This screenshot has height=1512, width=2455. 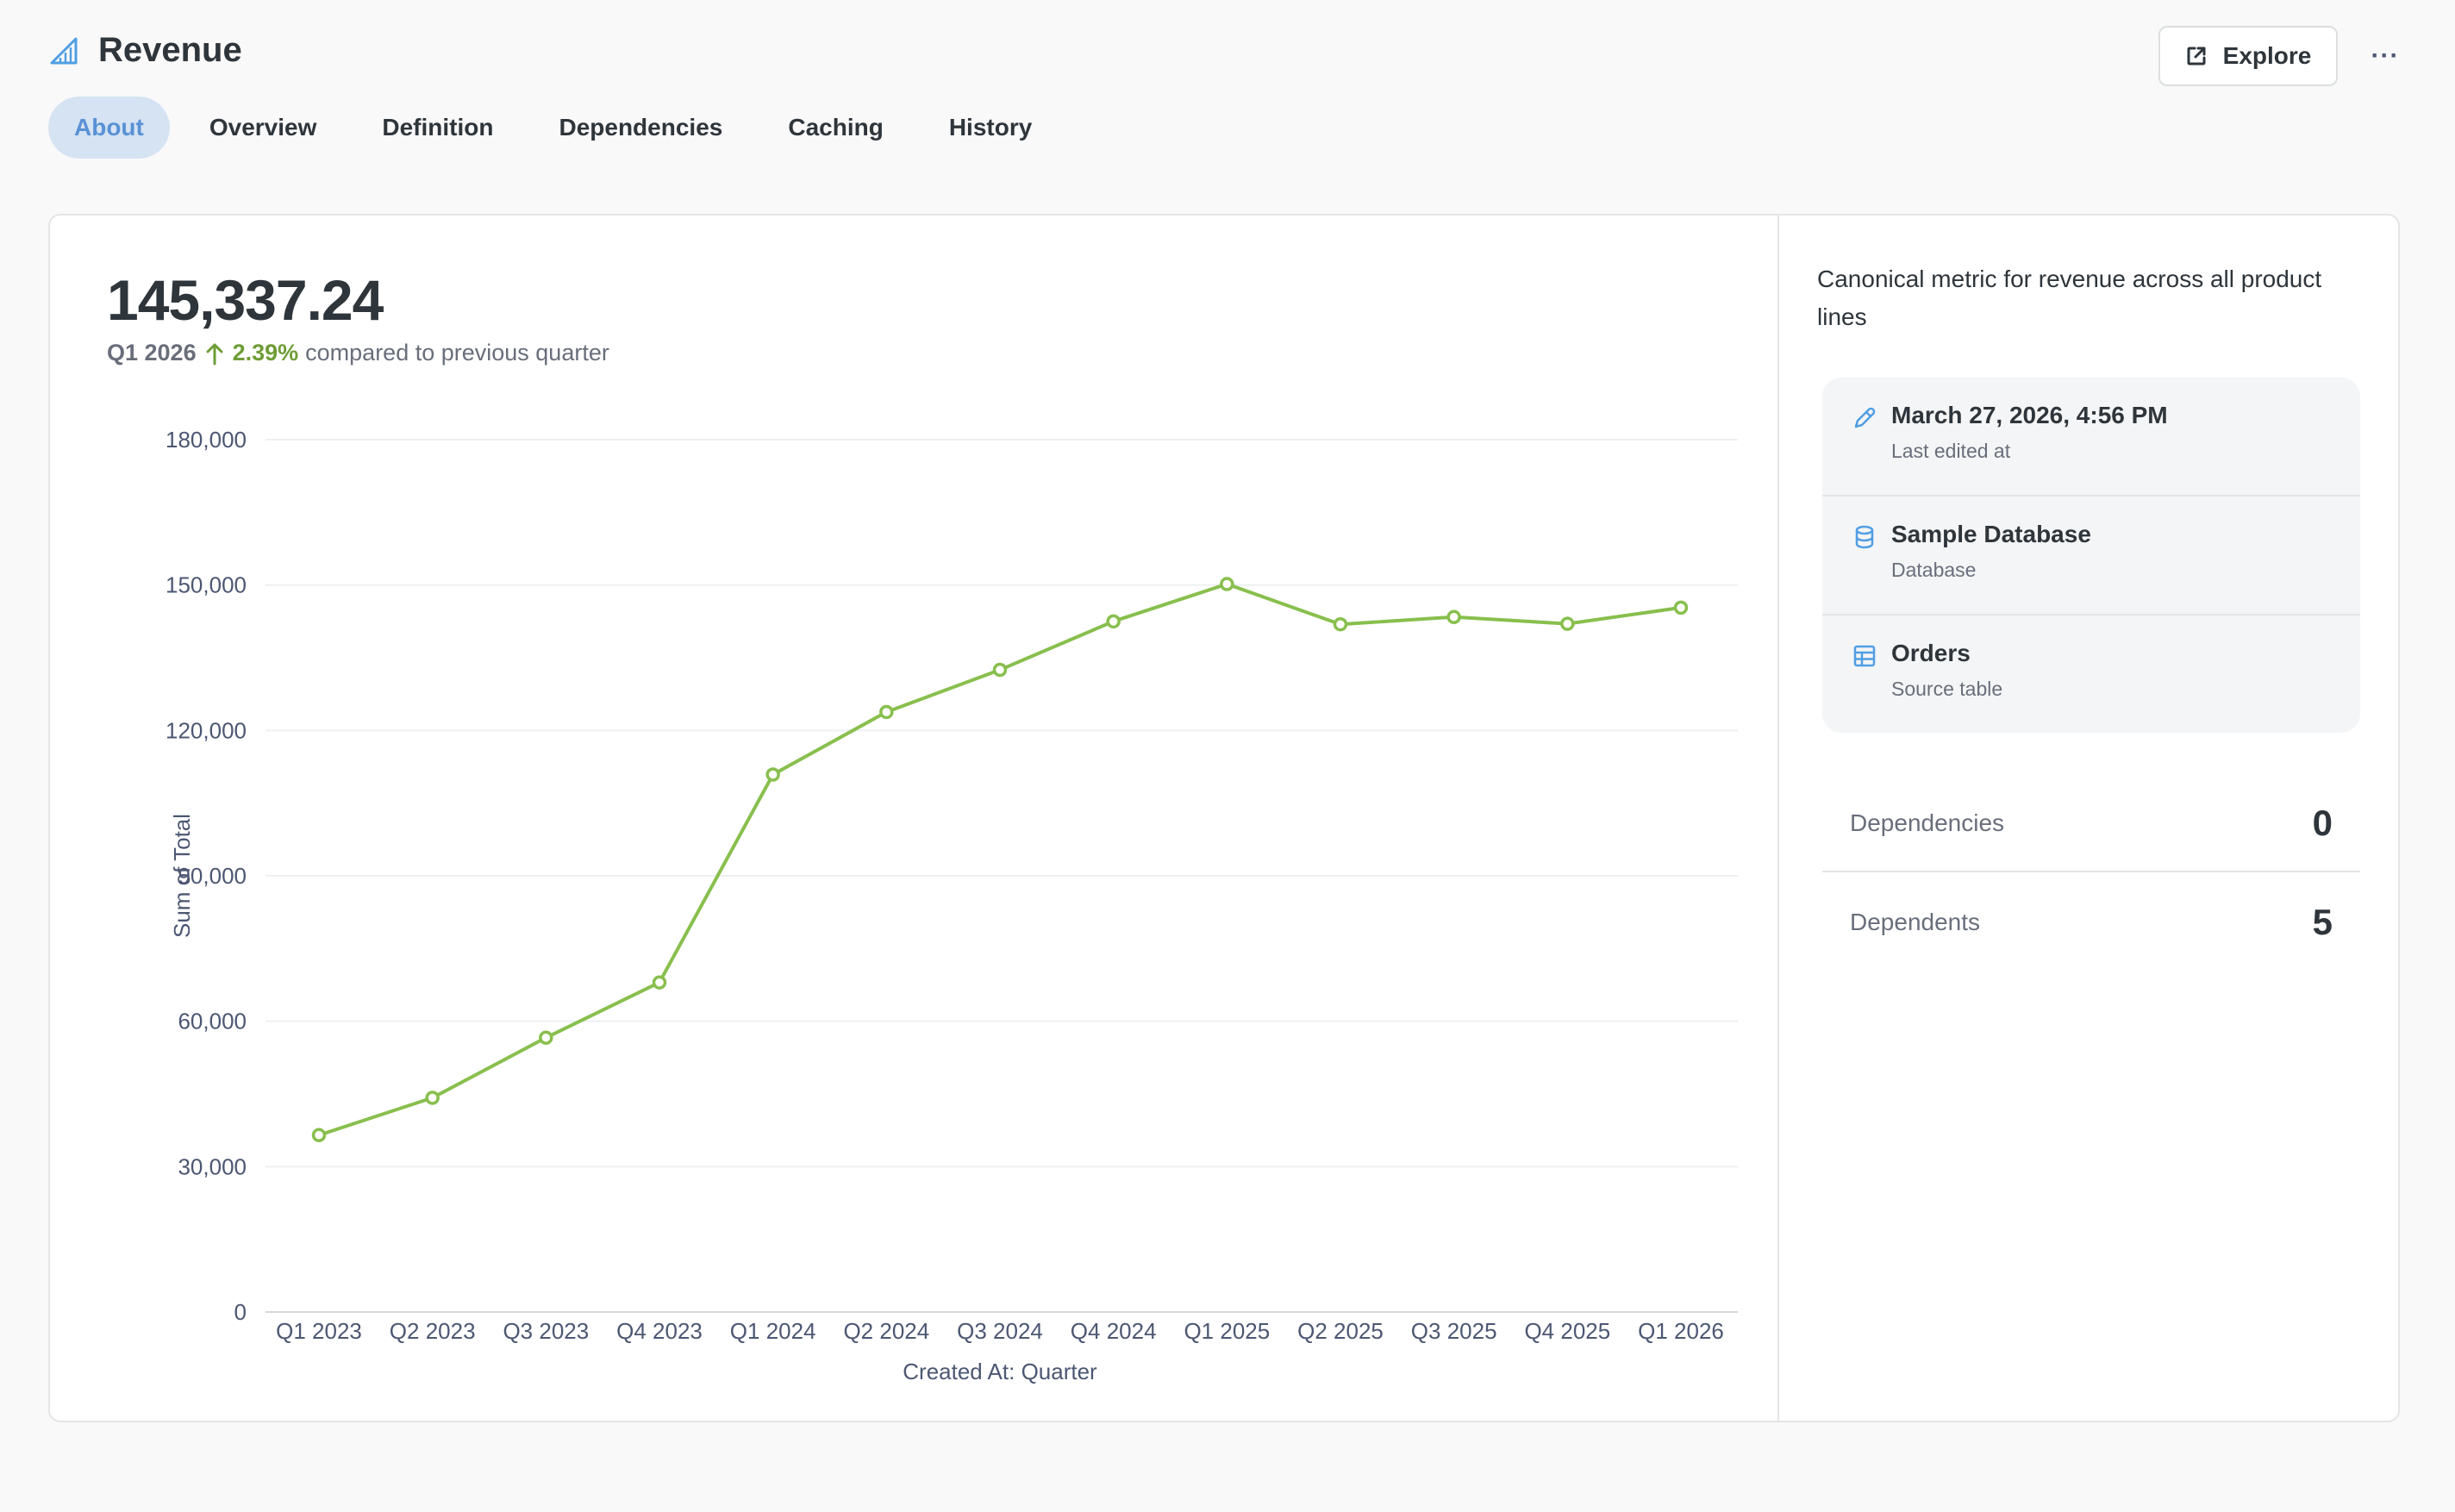 What do you see at coordinates (1567, 1331) in the screenshot?
I see `x-tick-label: Q4 2025` at bounding box center [1567, 1331].